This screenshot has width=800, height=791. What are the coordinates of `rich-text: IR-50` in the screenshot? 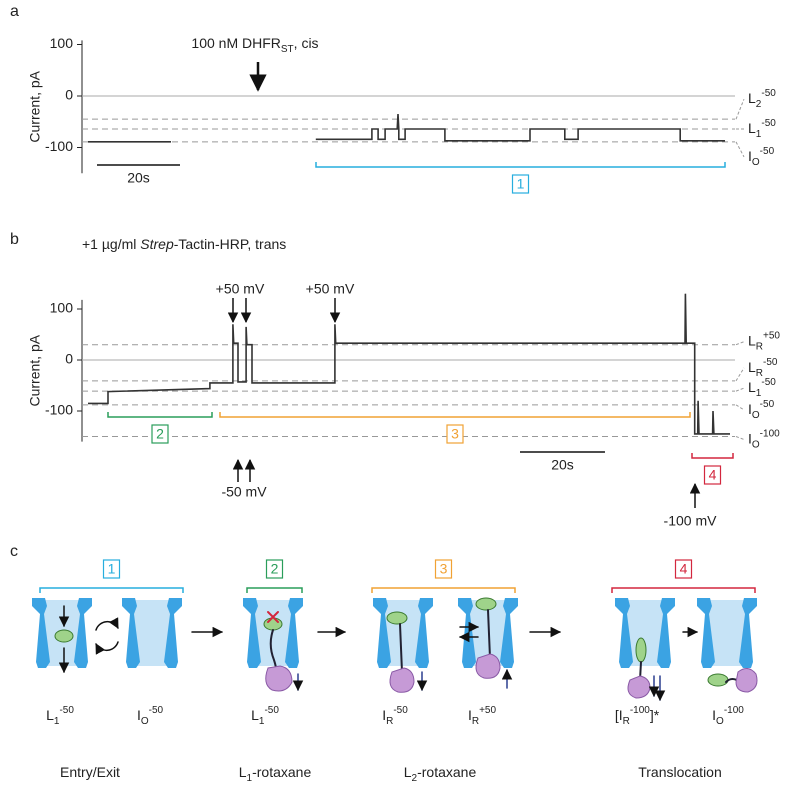 It's located at (395, 716).